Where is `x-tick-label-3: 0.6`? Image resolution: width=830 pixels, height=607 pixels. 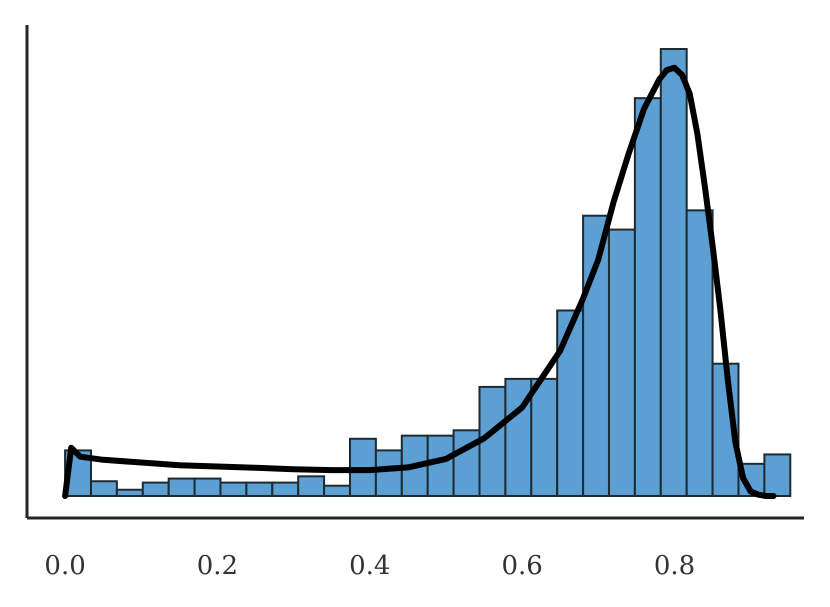 x-tick-label-3: 0.6 is located at coordinates (521, 566).